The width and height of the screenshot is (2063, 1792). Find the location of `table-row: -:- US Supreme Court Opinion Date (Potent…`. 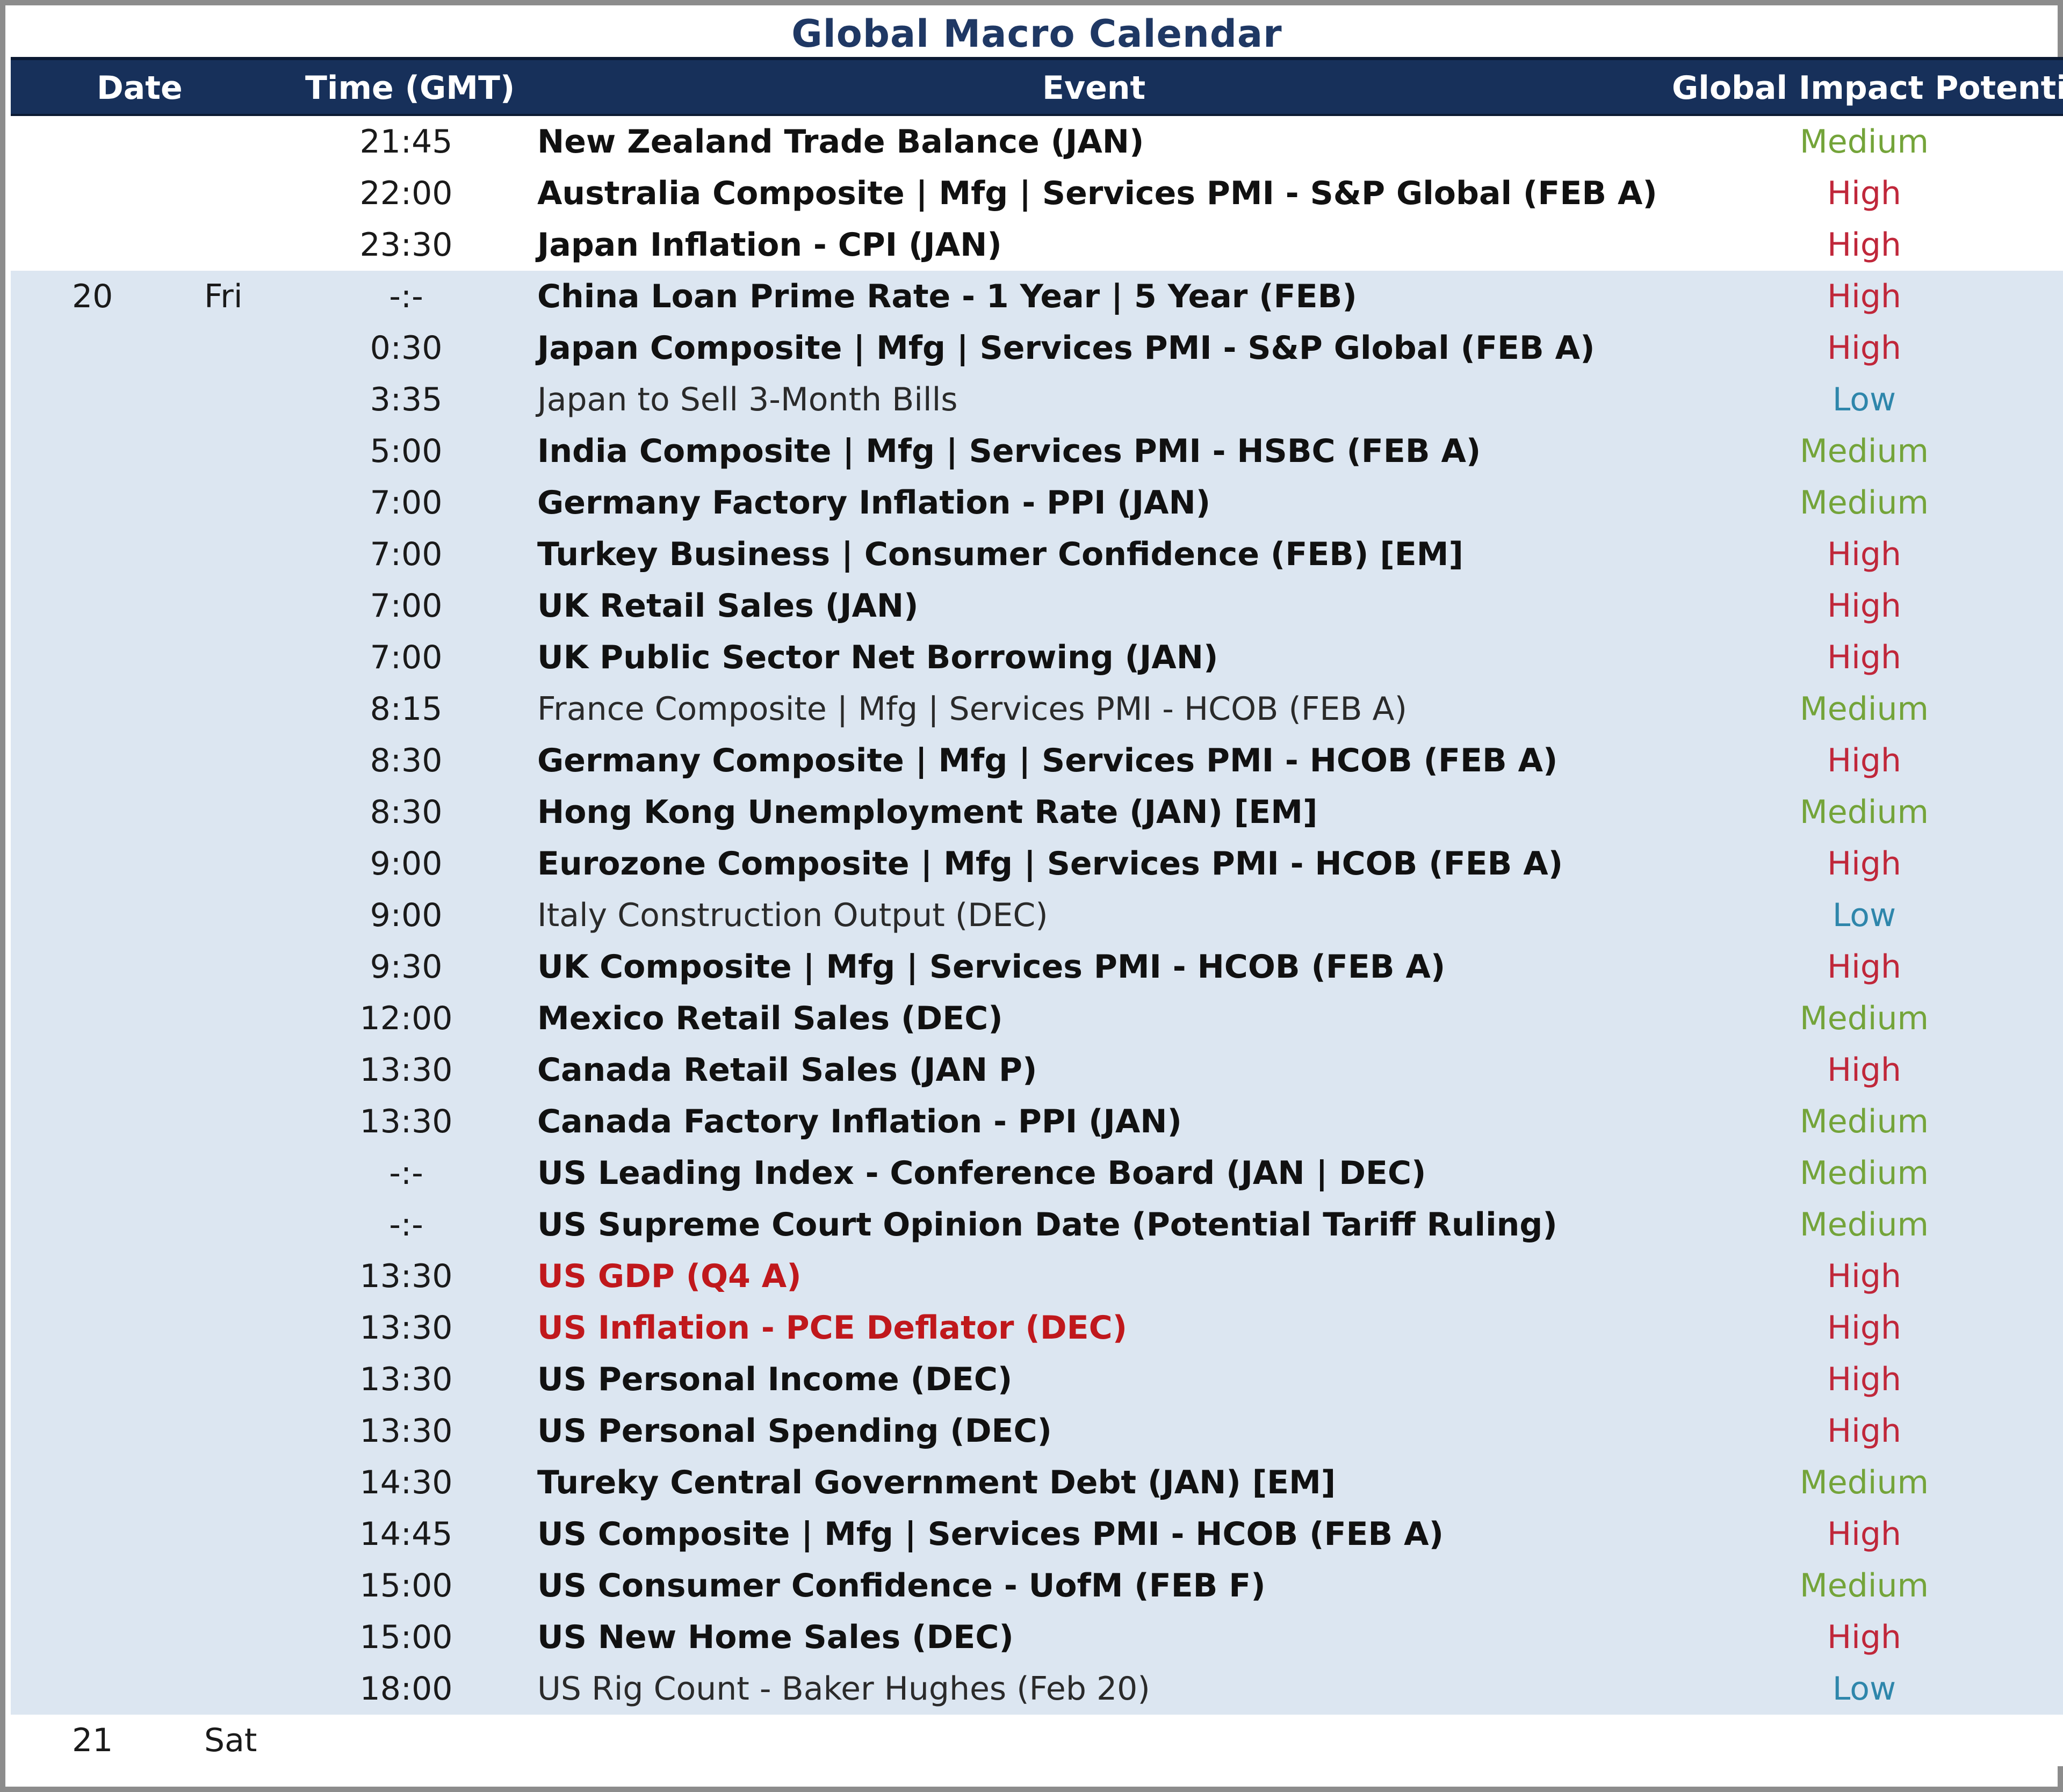

table-row: -:- US Supreme Court Opinion Date (Potent… is located at coordinates (1037, 1225).